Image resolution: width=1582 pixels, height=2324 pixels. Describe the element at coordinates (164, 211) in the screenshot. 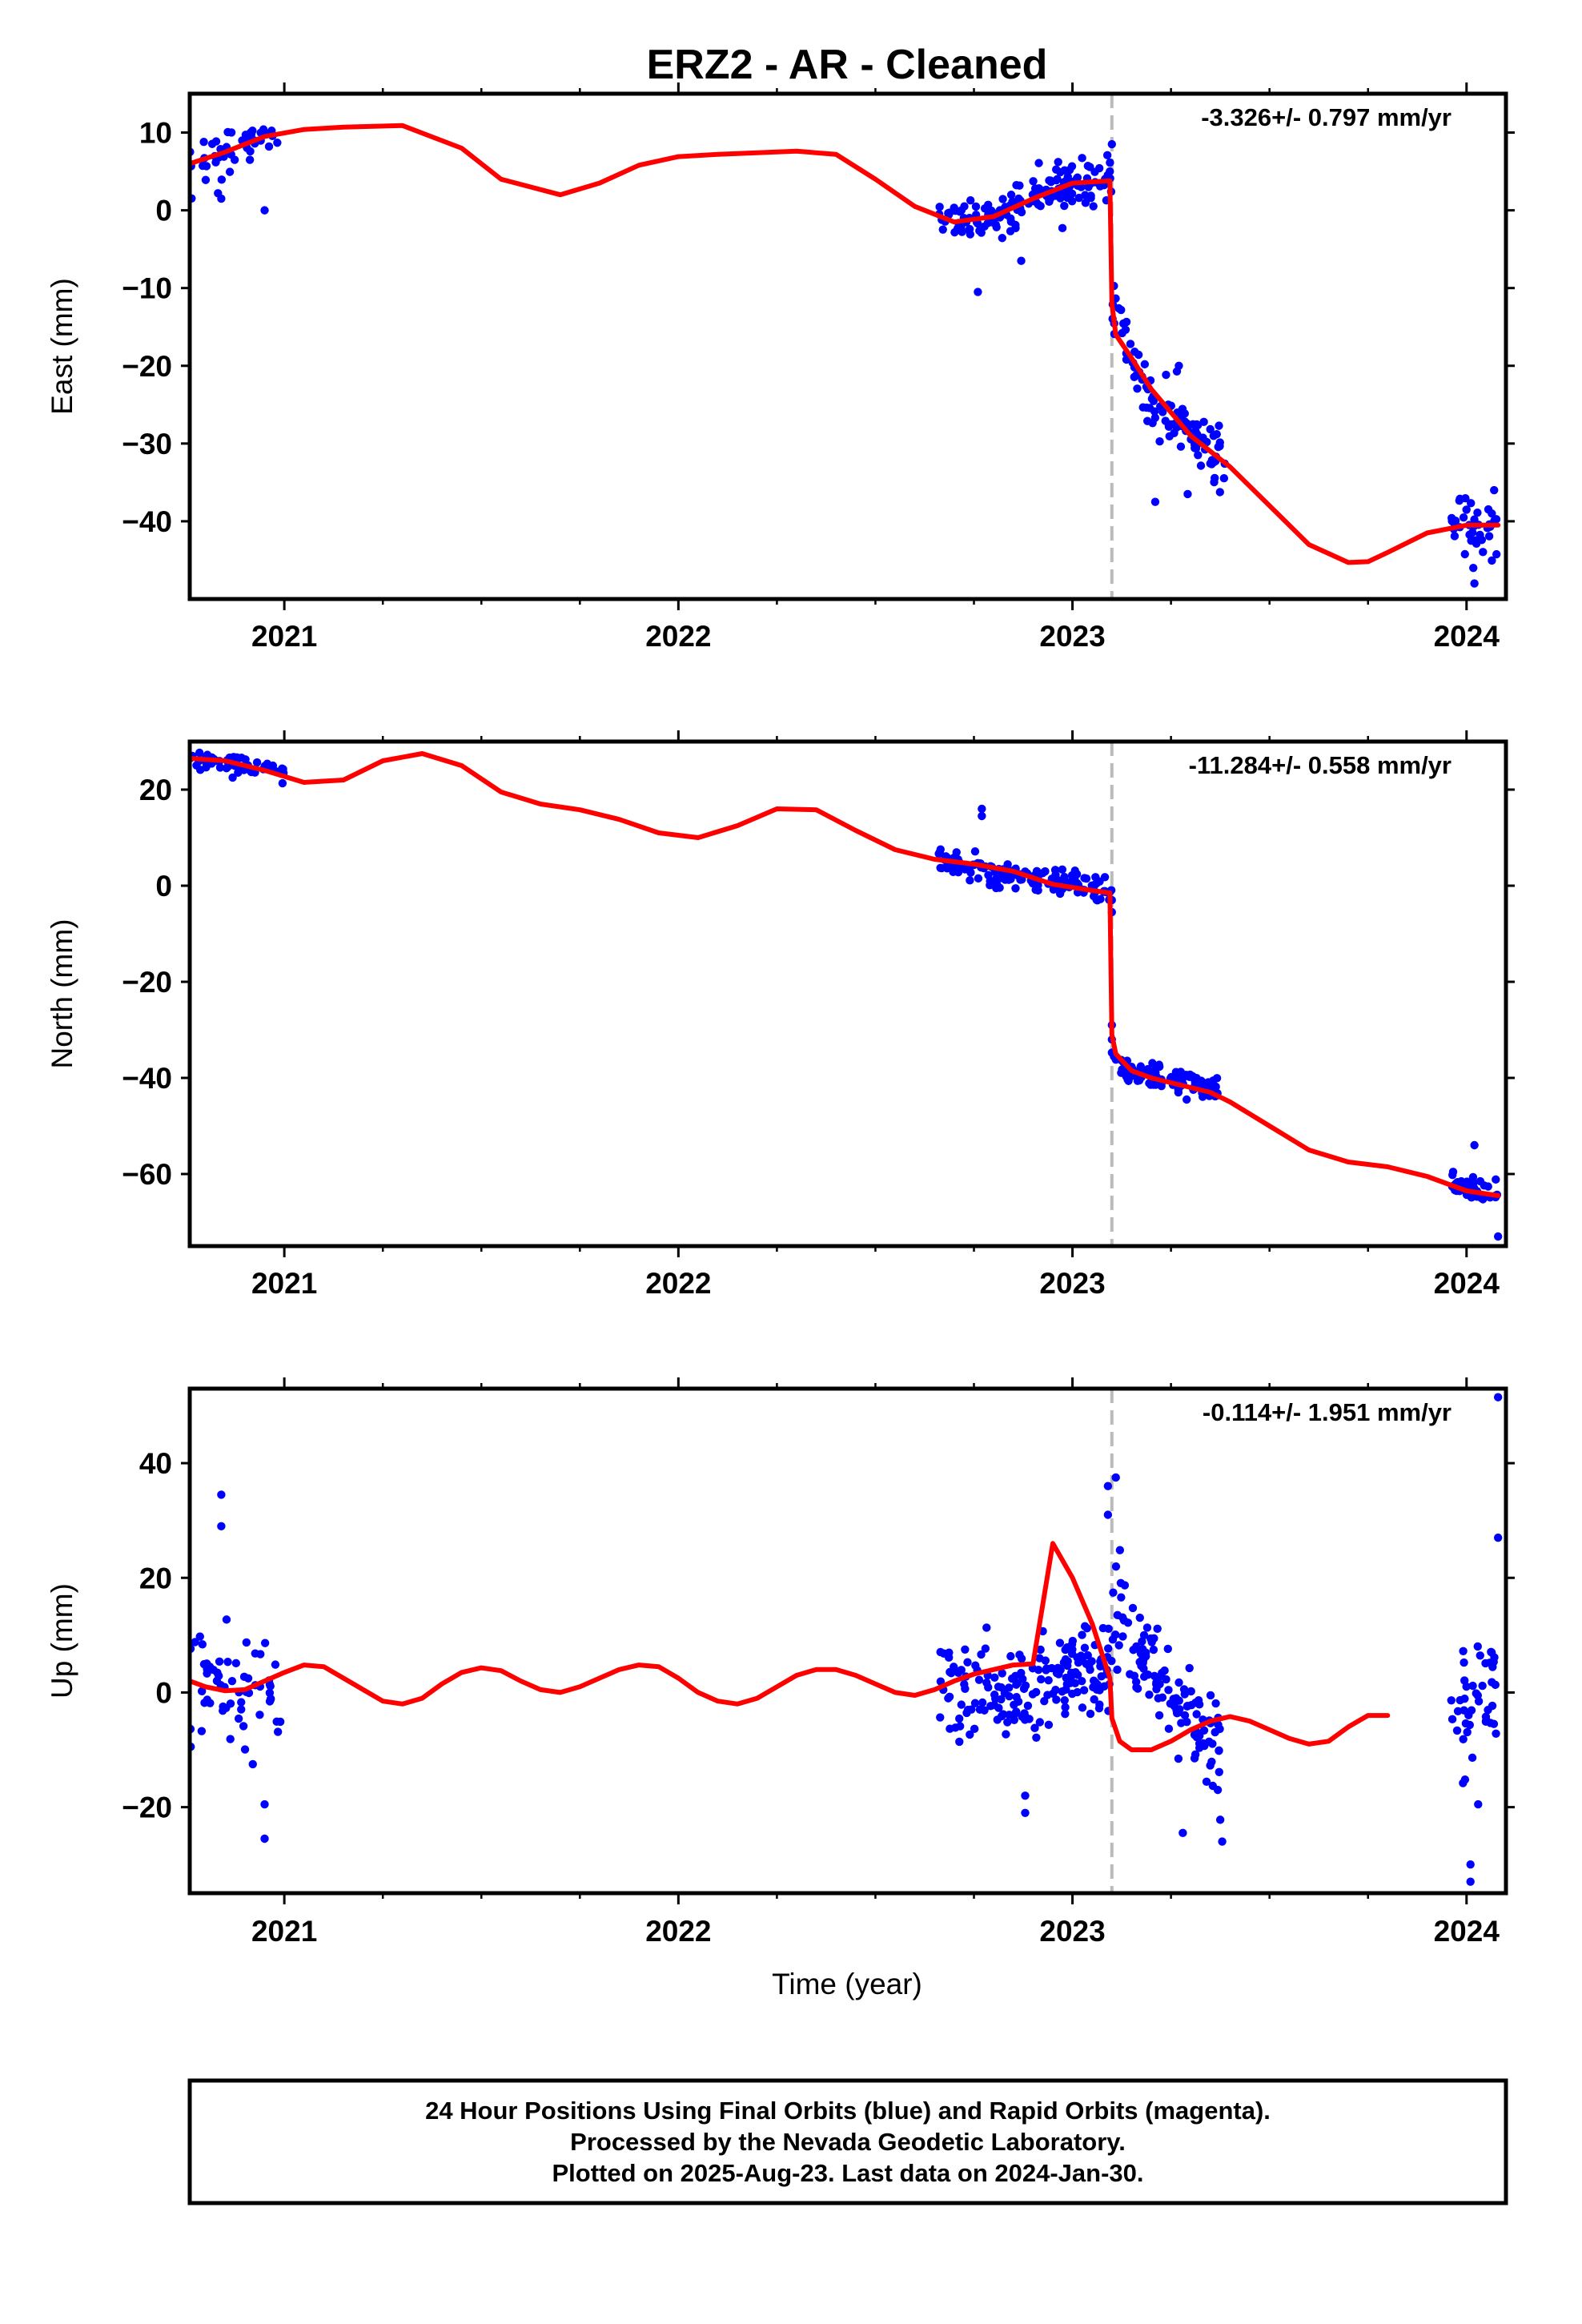

I see `y-tick-label: 0` at that location.